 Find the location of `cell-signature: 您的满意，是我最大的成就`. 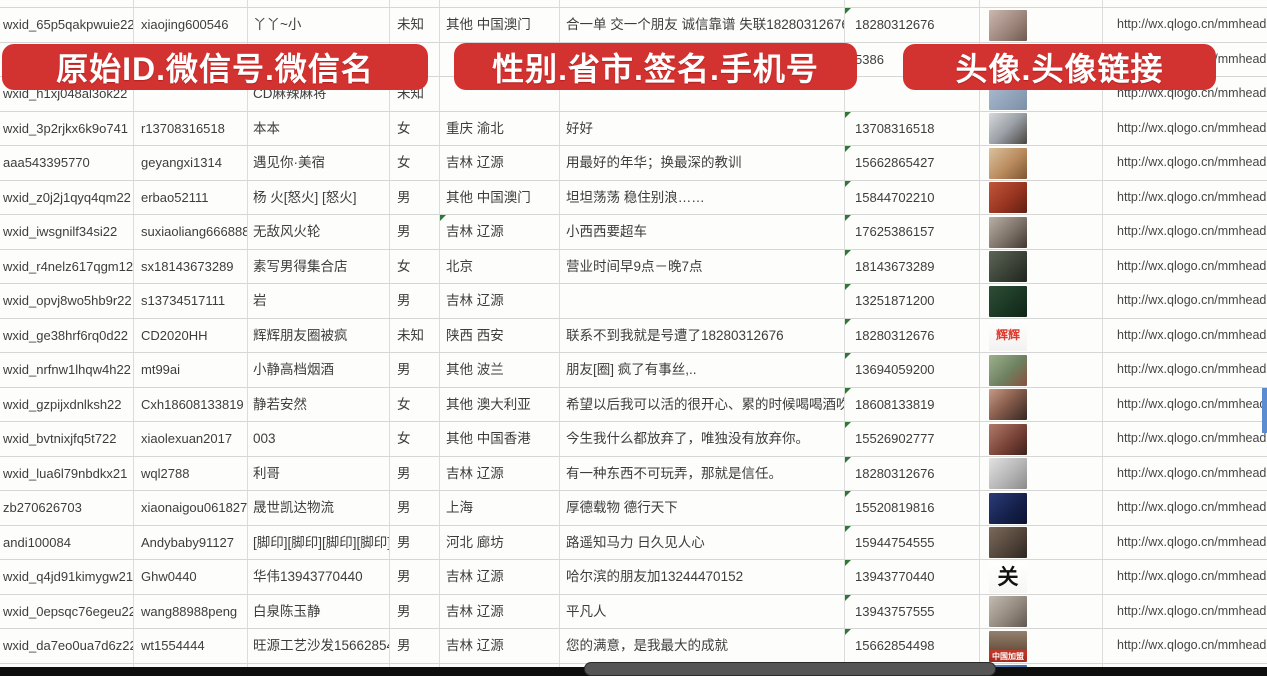

cell-signature: 您的满意，是我最大的成就 is located at coordinates (702, 646).